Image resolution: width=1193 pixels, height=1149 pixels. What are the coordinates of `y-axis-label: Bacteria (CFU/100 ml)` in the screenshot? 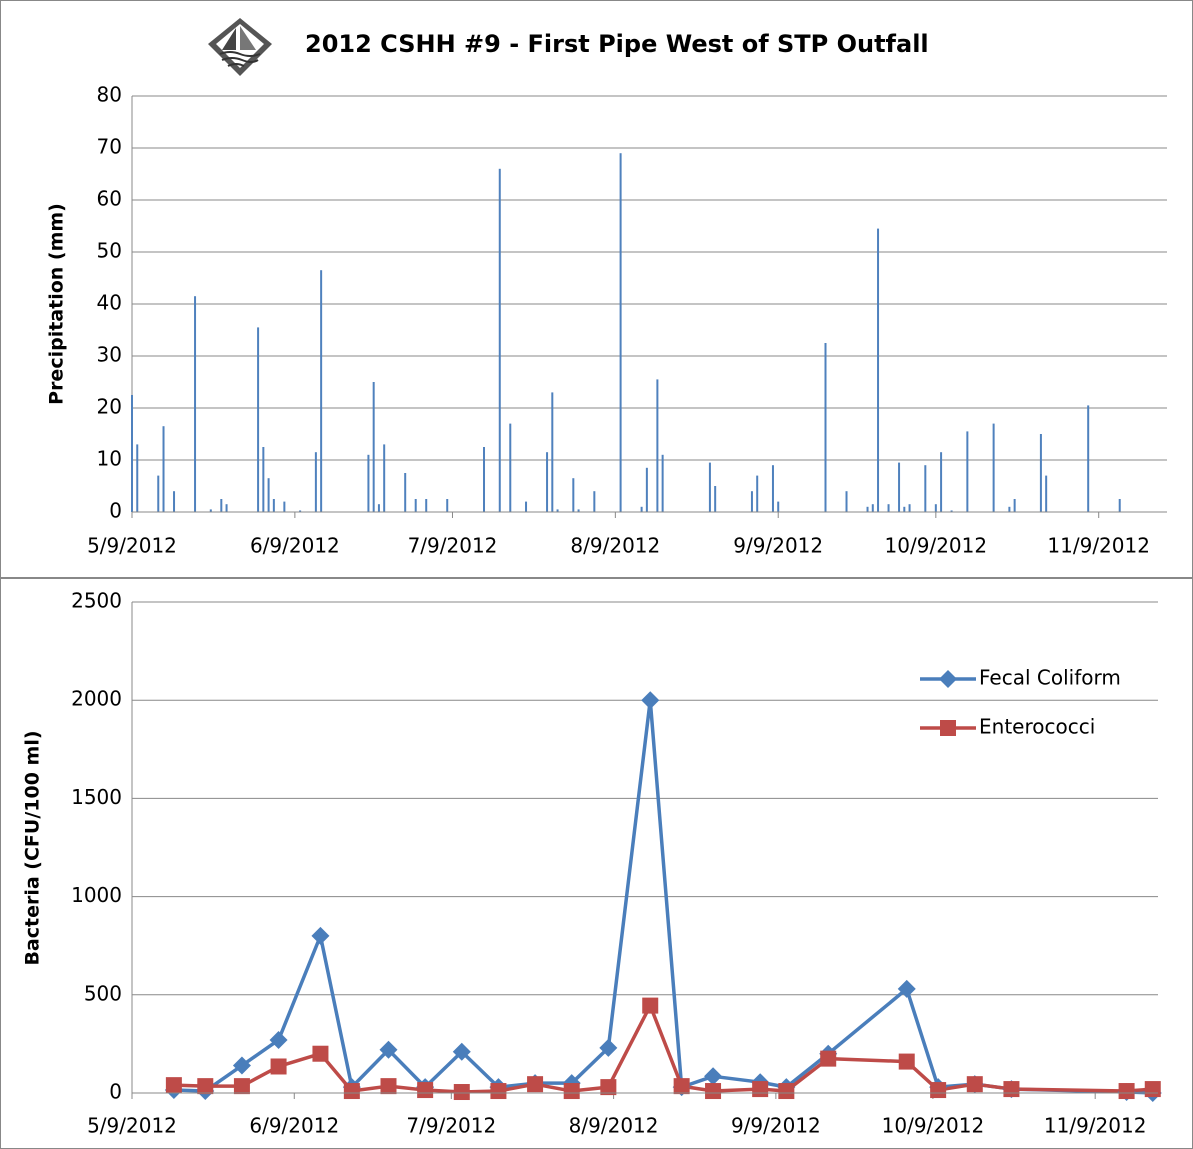 It's located at (33, 847).